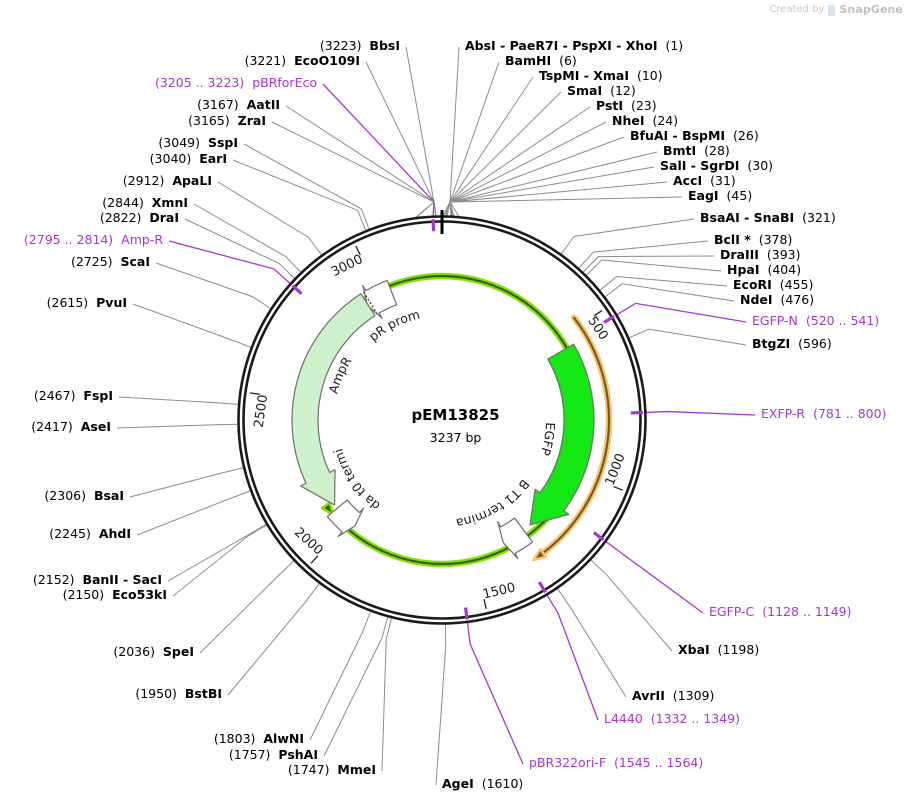 The image size is (911, 808). Describe the element at coordinates (764, 270) in the screenshot. I see `enzyme-label-hpai: HpaI (404)` at that location.